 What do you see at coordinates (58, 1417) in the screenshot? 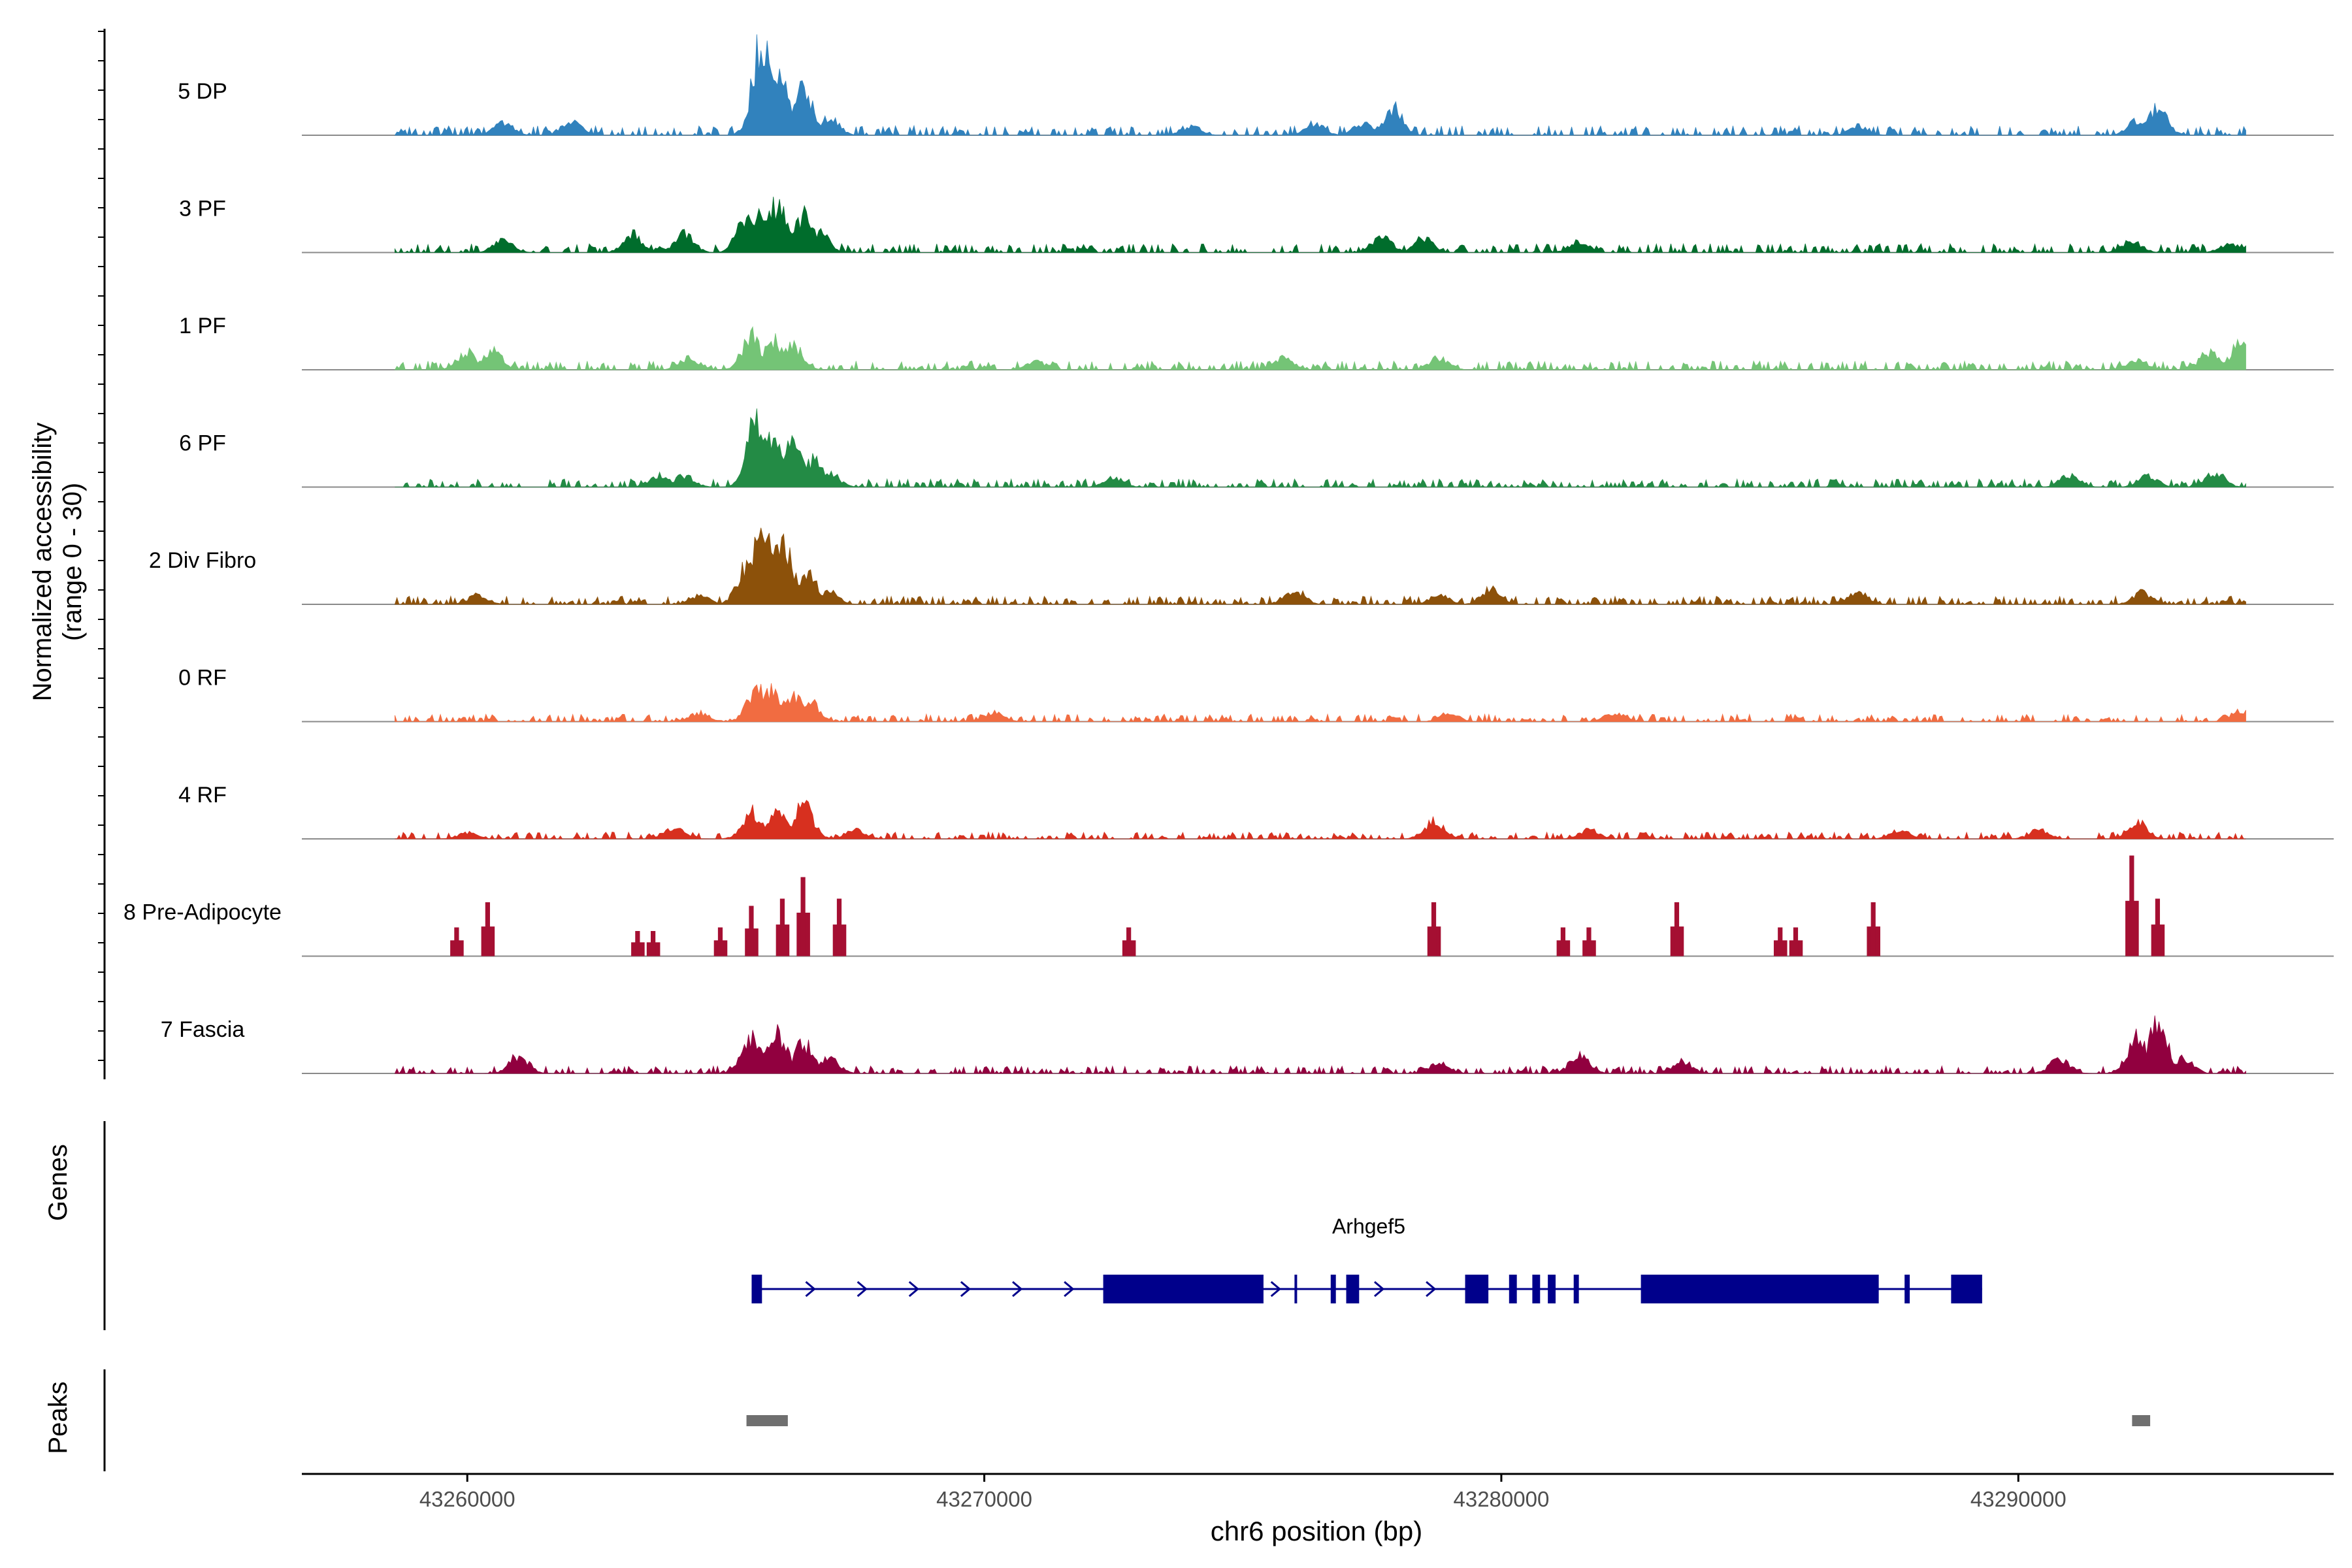
I see `peaks-y-label: Peaks` at bounding box center [58, 1417].